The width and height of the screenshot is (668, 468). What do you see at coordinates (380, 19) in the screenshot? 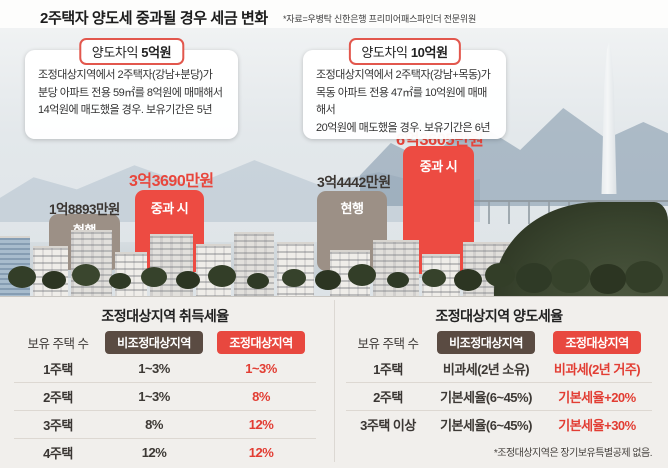
I see `source-note: *자료=우병탁 신한은행 프리미어패스파인더 전문위원` at bounding box center [380, 19].